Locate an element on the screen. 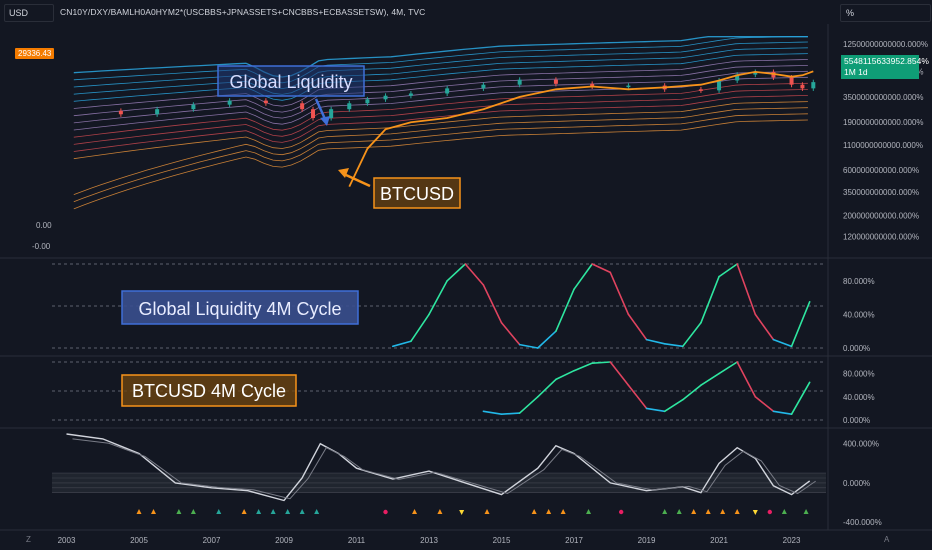  annotation-global-liquidity-label: Global Liquidity is located at coordinates (290, 82).